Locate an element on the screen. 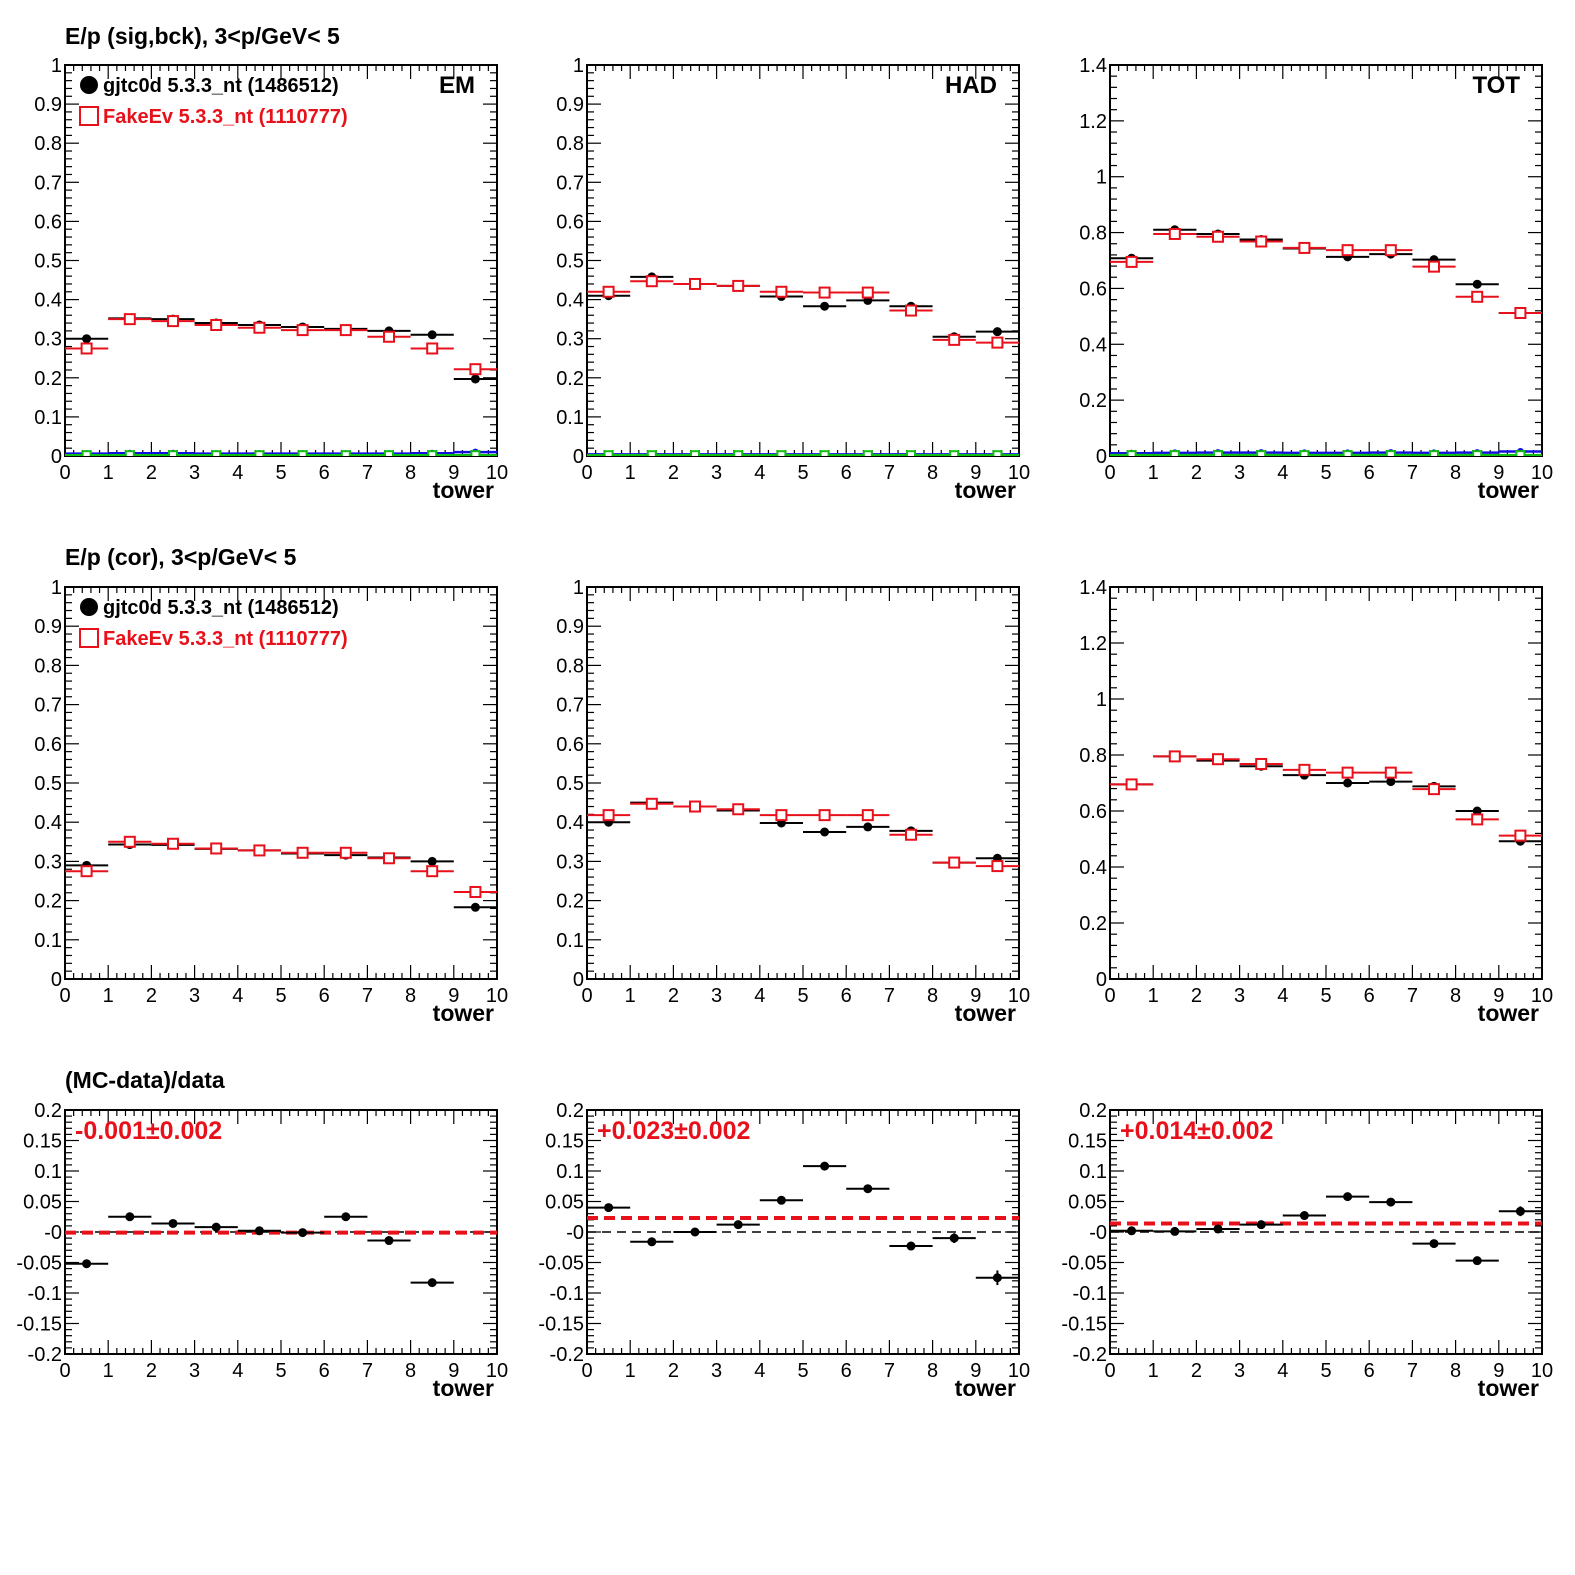  y-tick-label: -0 is located at coordinates (53, 1233).